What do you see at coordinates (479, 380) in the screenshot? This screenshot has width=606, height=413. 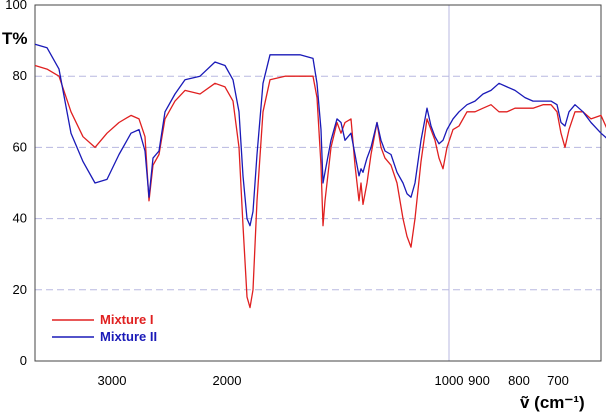 I see `x-tick-label-900: 900` at bounding box center [479, 380].